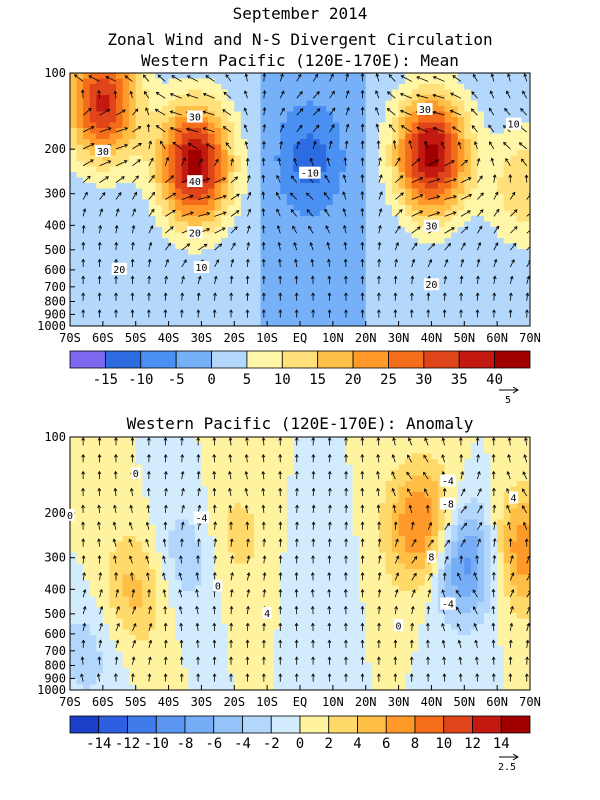 The width and height of the screenshot is (600, 800). I want to click on colorbar-label: 30, so click(423, 380).